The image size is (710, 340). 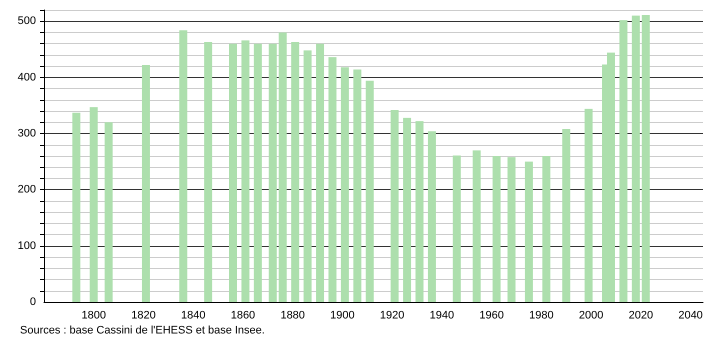 I want to click on x-tick-label: 1800, so click(x=93, y=316).